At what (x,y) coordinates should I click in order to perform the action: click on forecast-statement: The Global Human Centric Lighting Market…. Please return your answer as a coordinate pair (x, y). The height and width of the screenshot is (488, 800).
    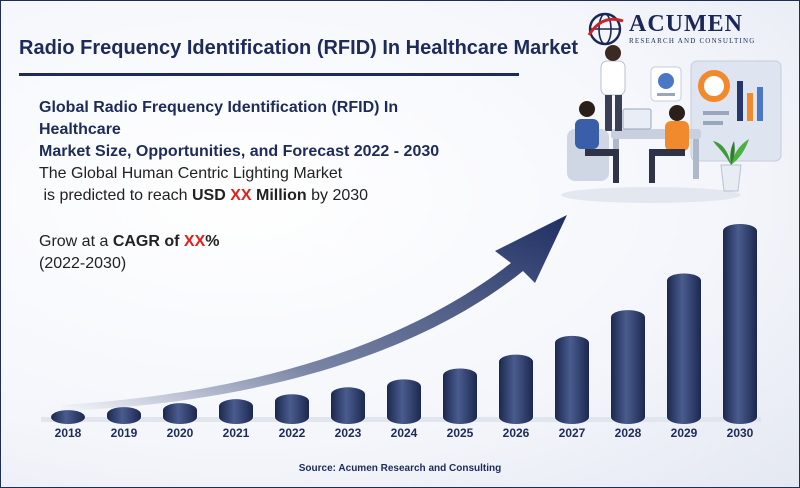
    Looking at the image, I should click on (203, 185).